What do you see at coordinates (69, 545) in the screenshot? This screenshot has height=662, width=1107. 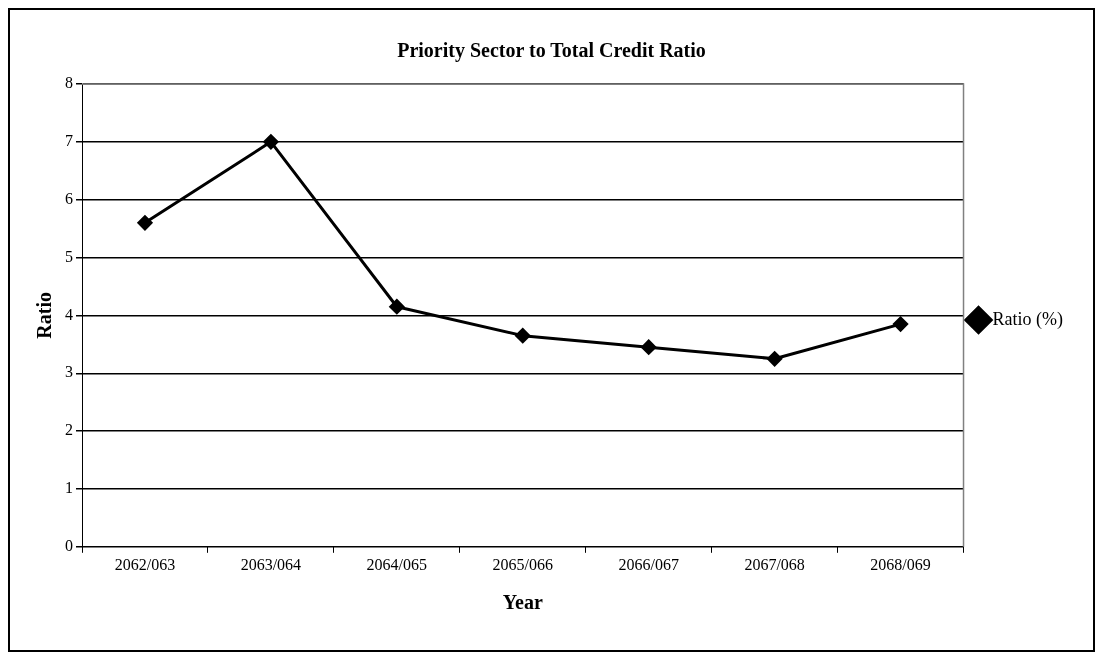 I see `y-tick-label: 0` at bounding box center [69, 545].